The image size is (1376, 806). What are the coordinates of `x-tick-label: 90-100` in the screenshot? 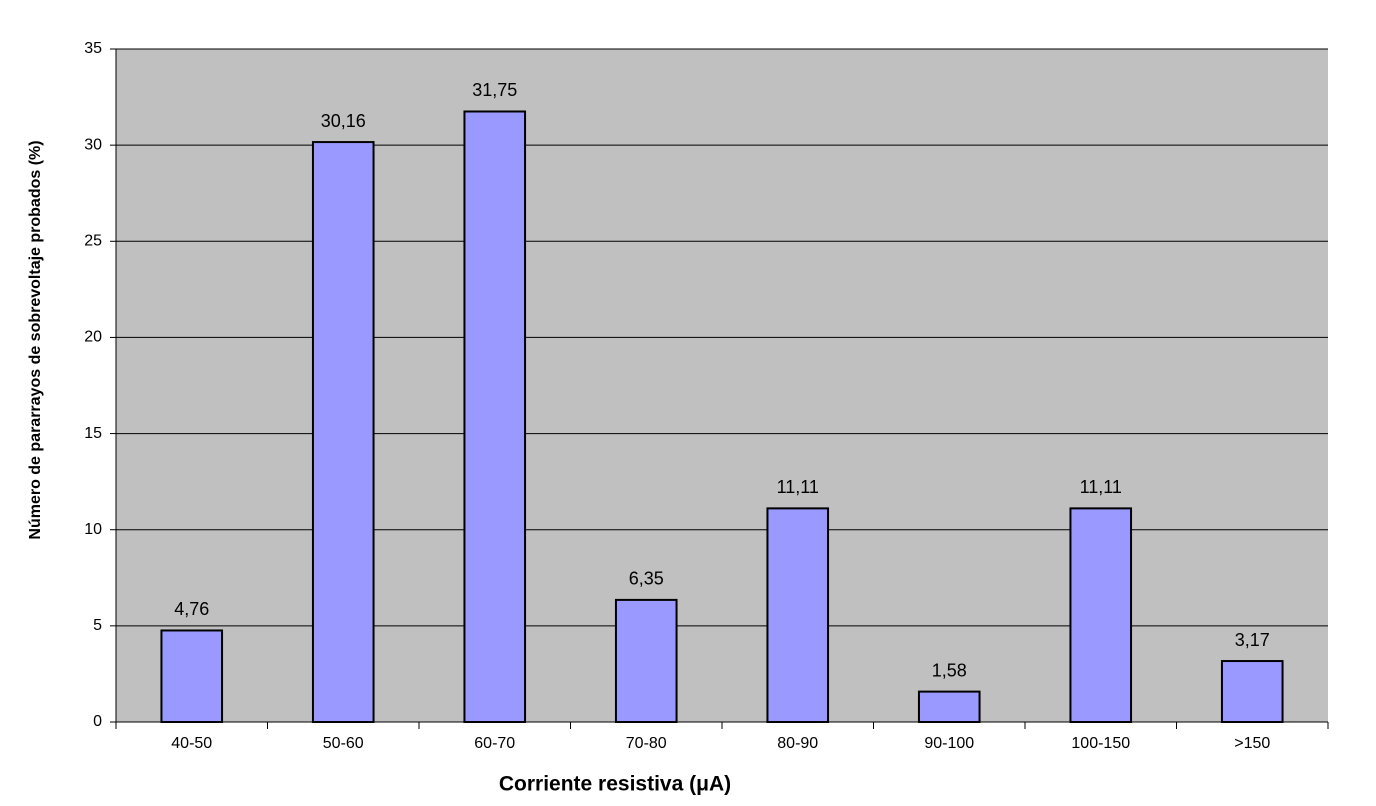 It's located at (949, 743).